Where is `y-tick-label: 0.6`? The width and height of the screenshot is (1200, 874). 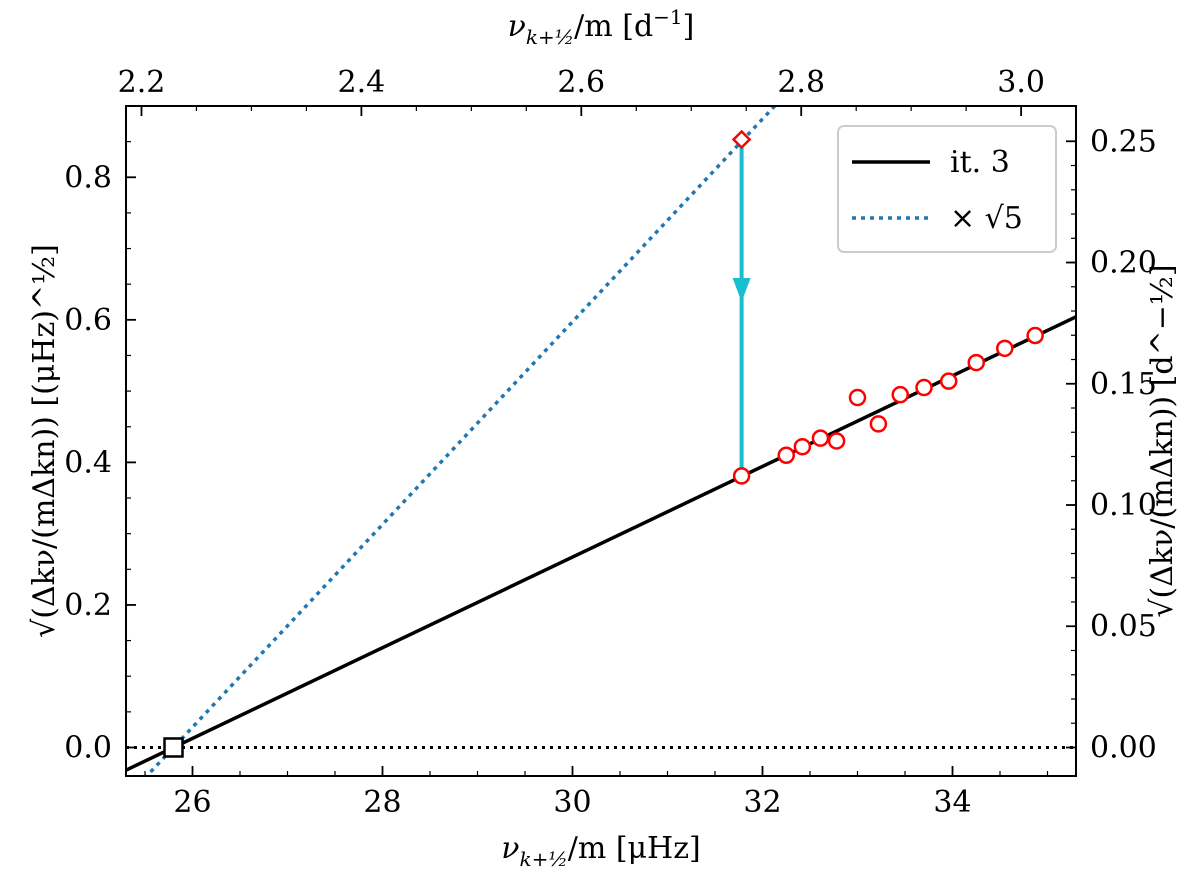
y-tick-label: 0.6 is located at coordinates (88, 320).